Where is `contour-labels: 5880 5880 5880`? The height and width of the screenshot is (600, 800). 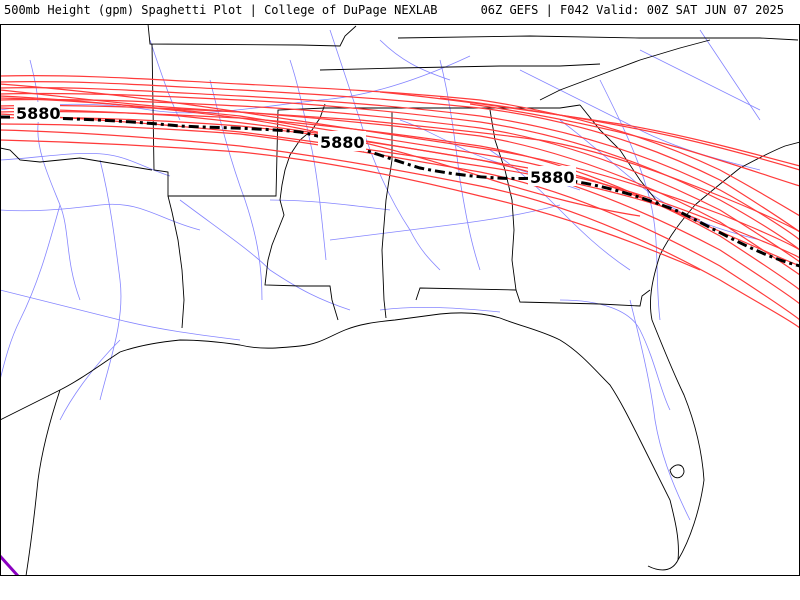 contour-labels: 5880 5880 5880 is located at coordinates (295, 144).